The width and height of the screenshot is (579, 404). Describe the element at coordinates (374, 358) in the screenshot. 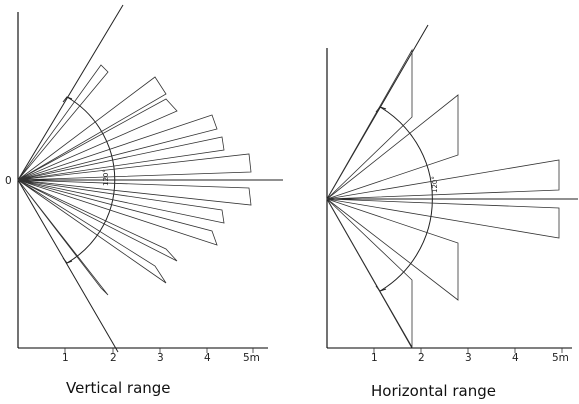

I see `horizontal-tick-label: 1` at that location.